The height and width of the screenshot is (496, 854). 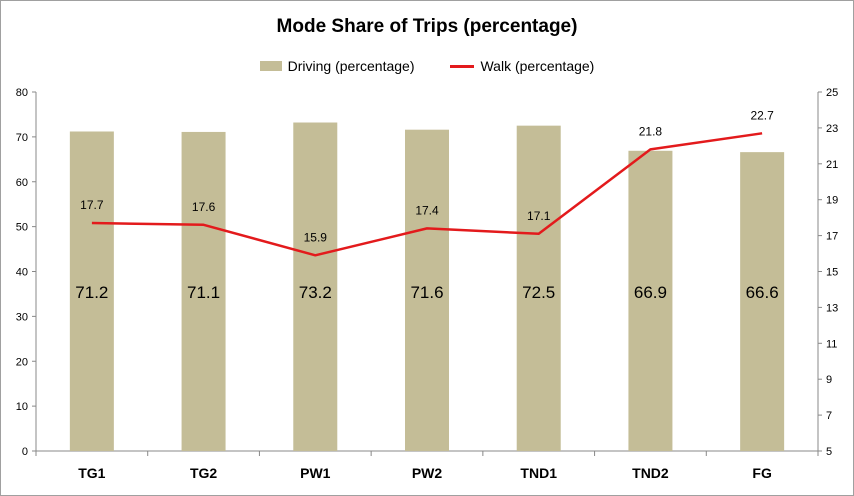 I want to click on y-right-tick-label: 15, so click(x=832, y=273).